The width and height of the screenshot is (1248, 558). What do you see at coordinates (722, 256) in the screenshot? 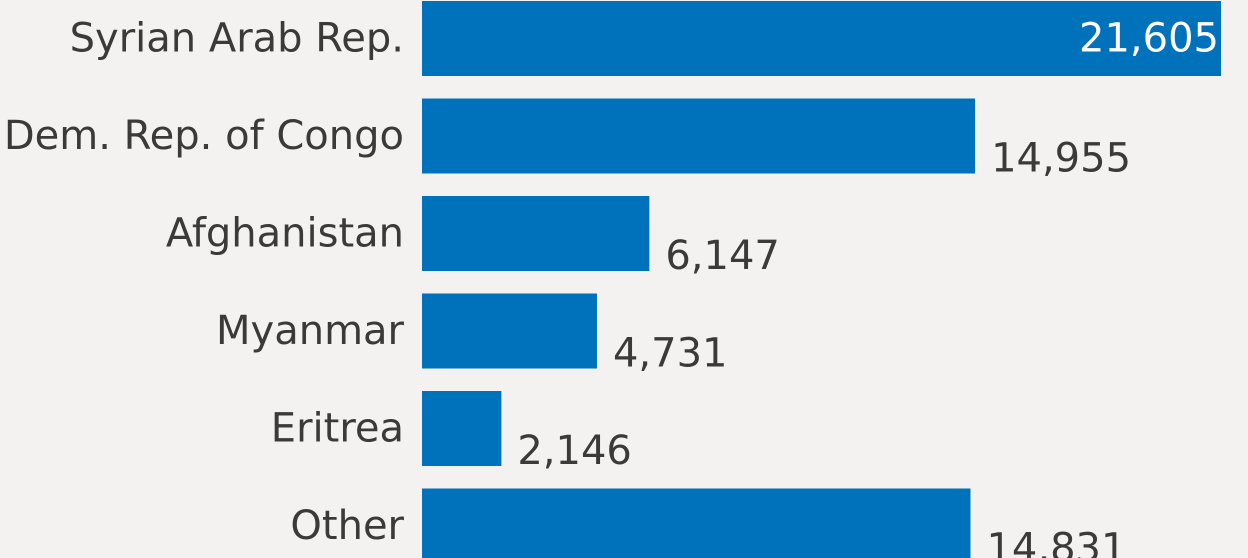
I see `value-label: 6,147` at bounding box center [722, 256].